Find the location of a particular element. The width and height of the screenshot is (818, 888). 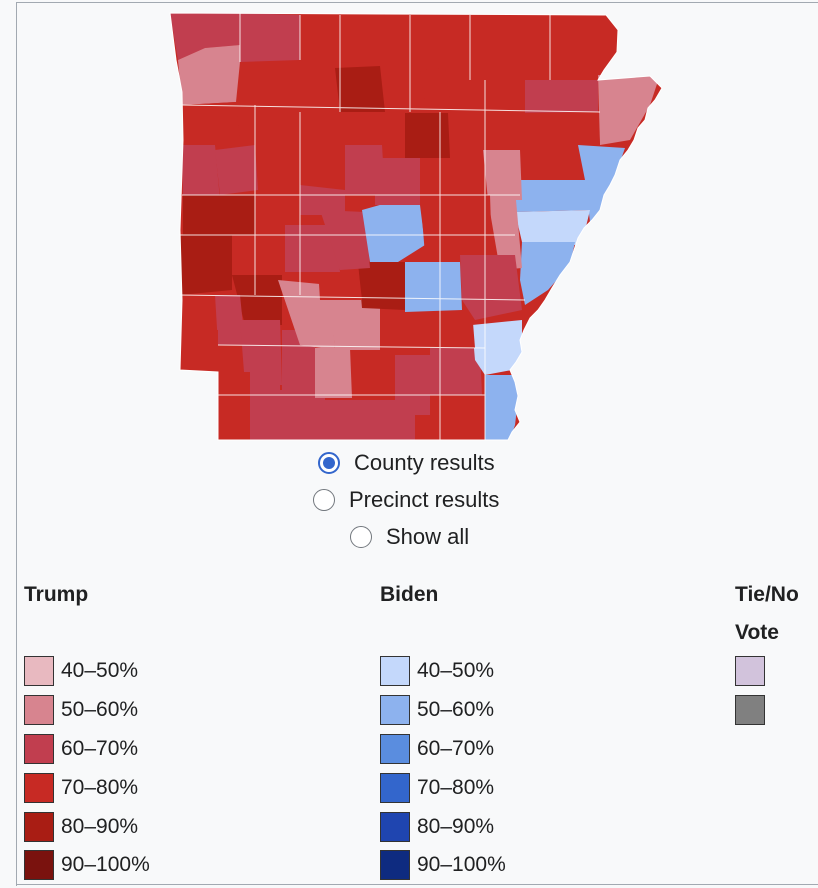

radio-label-precinct-results: Precinct results is located at coordinates (424, 499).